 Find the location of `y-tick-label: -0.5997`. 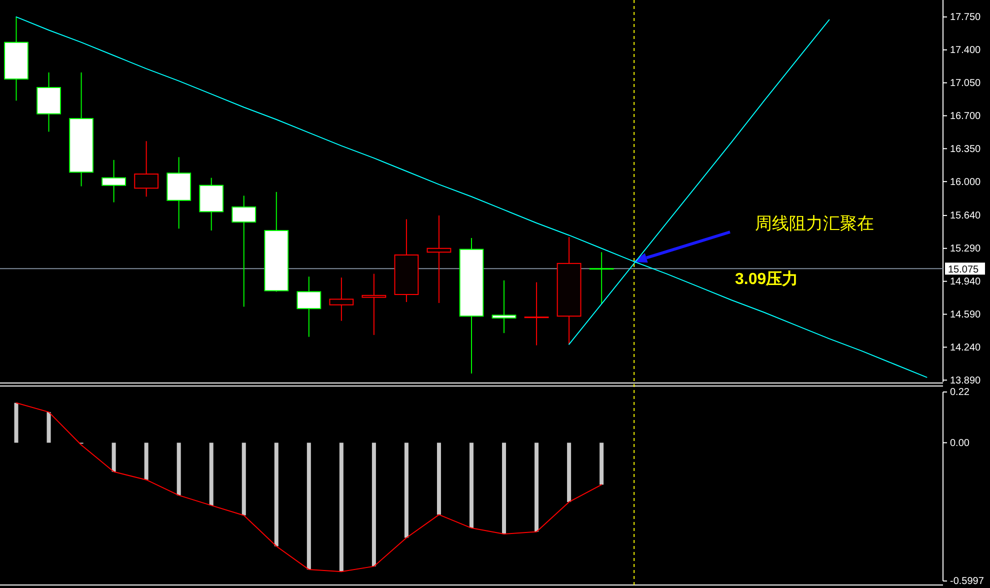

y-tick-label: -0.5997 is located at coordinates (967, 582).